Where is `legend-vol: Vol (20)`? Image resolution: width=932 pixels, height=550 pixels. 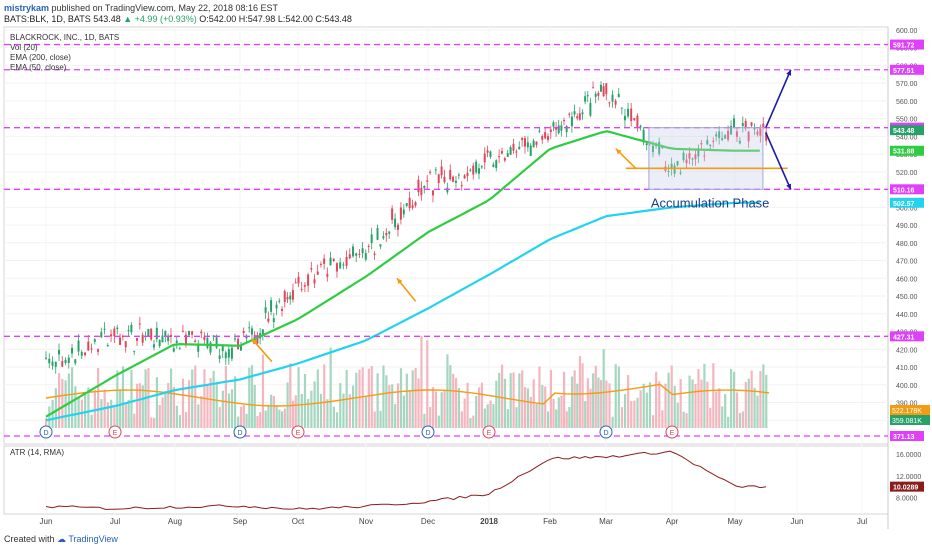
legend-vol: Vol (20) is located at coordinates (24, 47).